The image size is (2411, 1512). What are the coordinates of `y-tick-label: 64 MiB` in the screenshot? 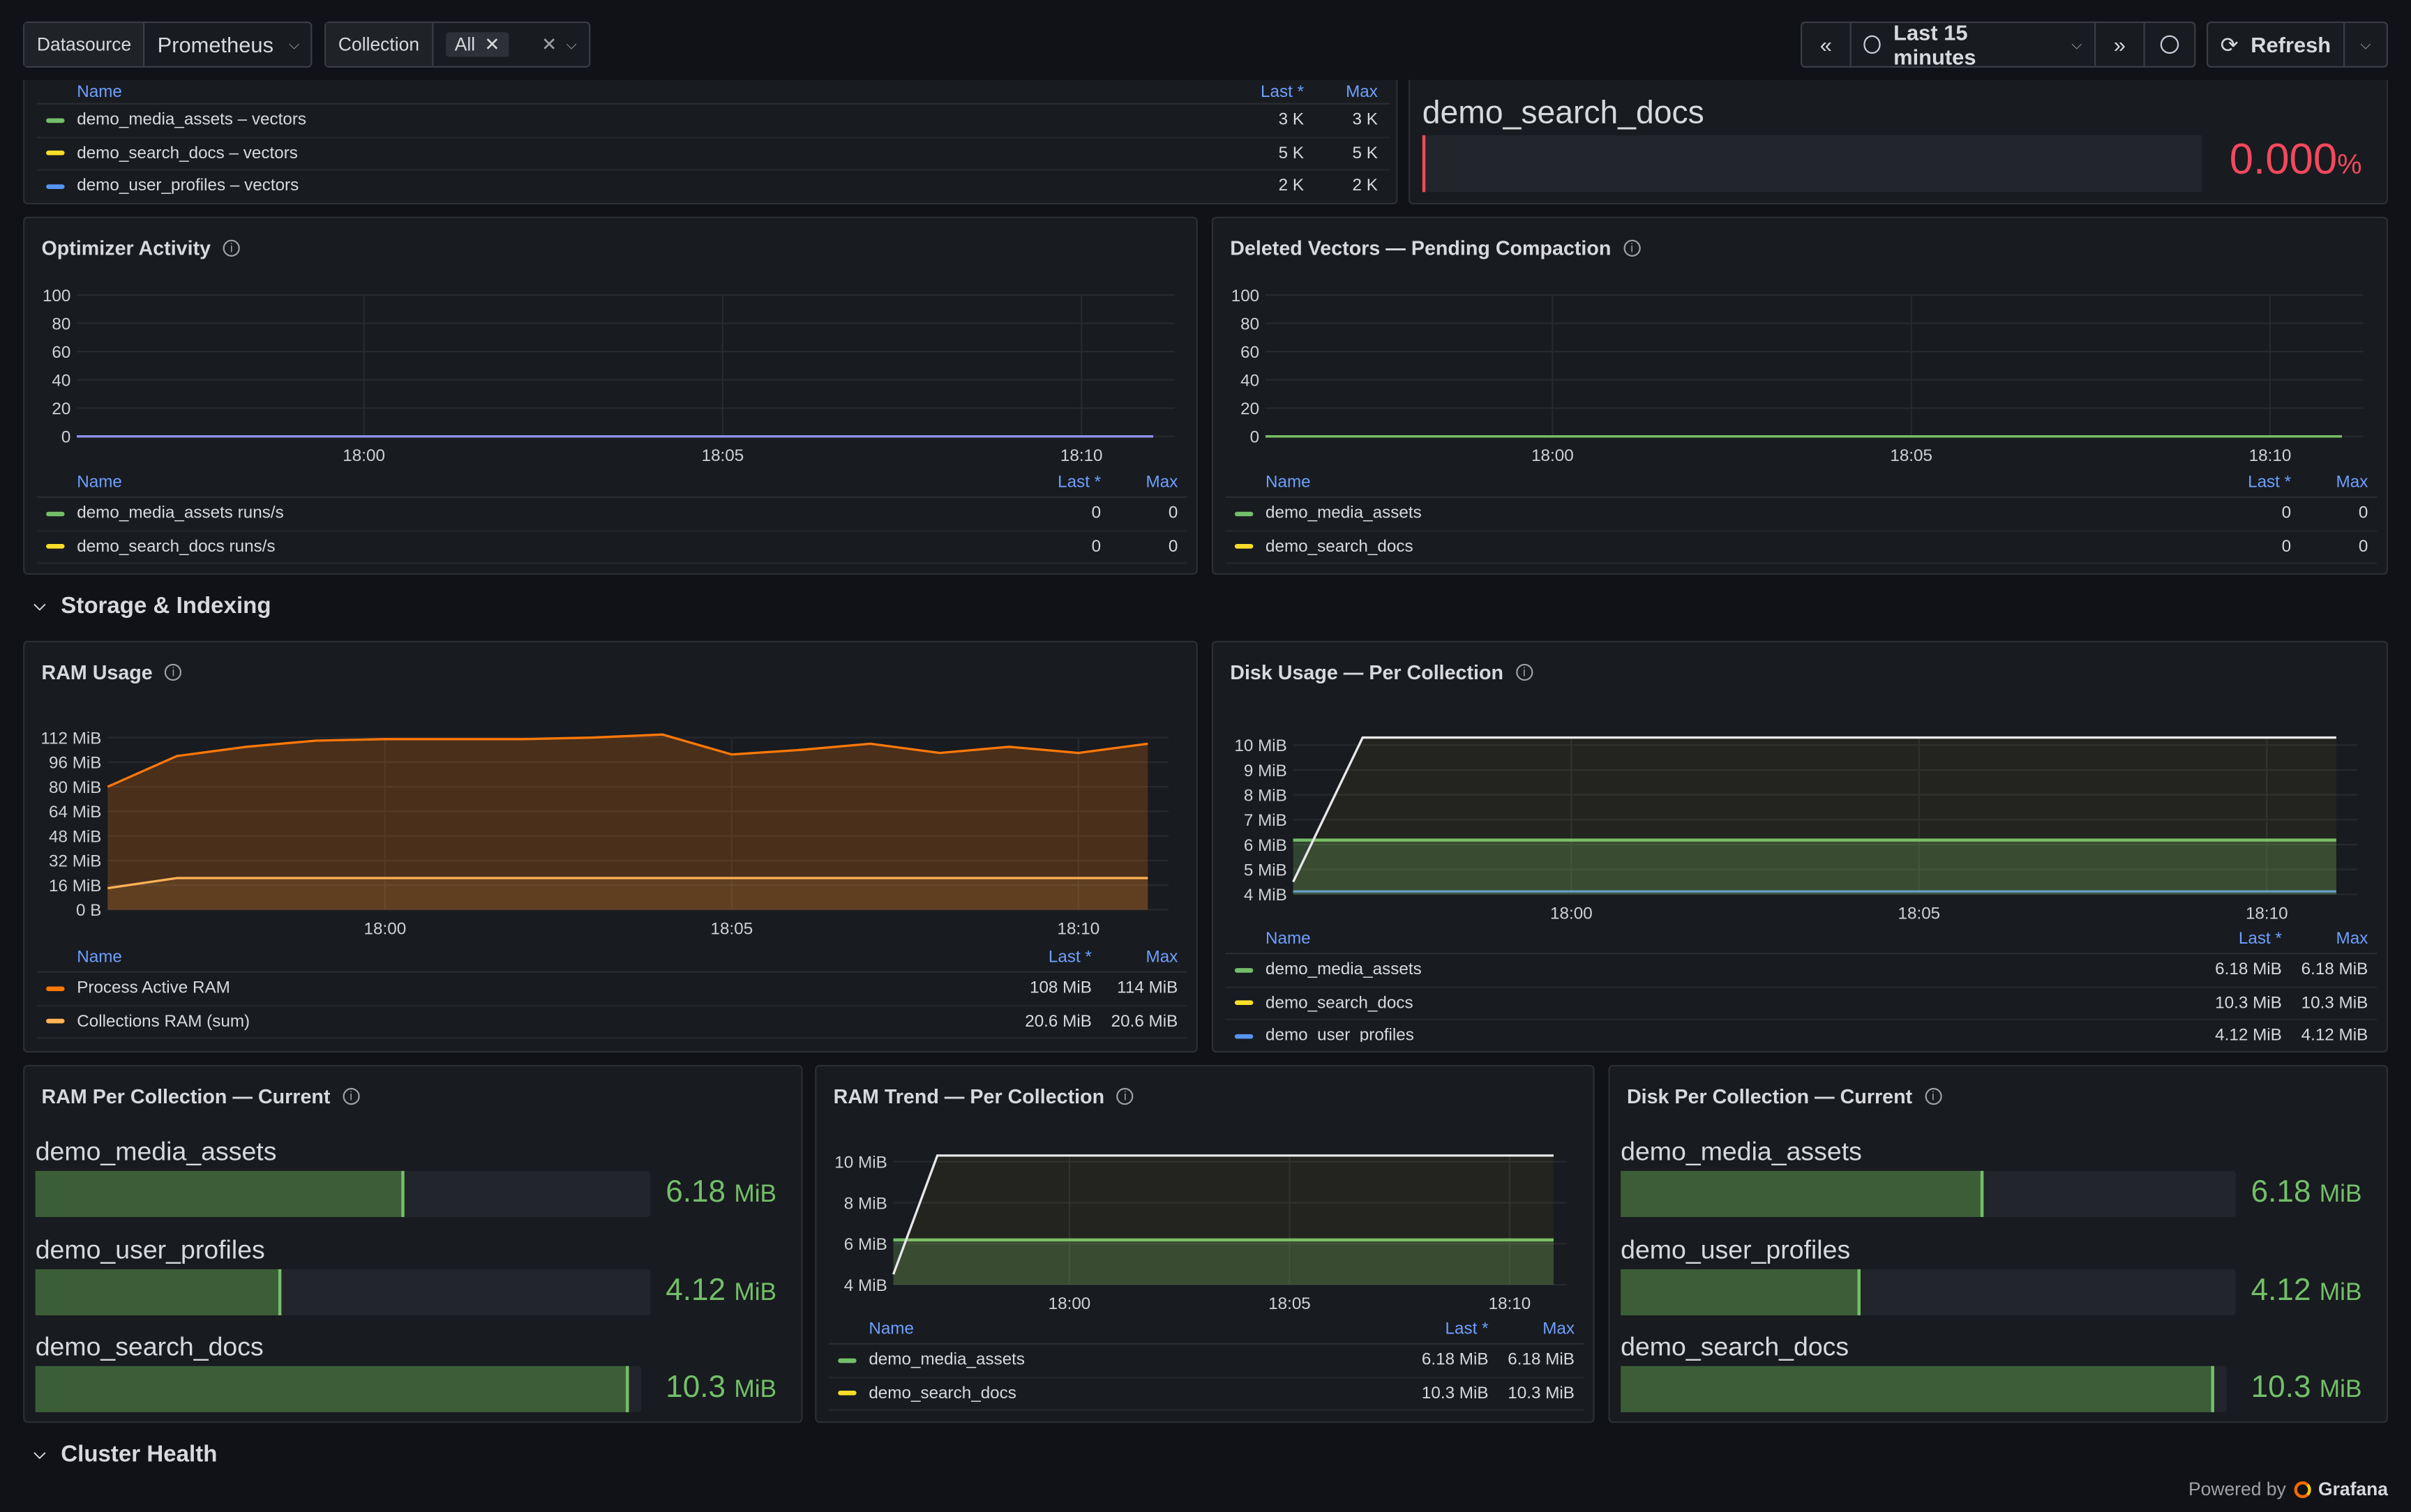 It's located at (75, 812).